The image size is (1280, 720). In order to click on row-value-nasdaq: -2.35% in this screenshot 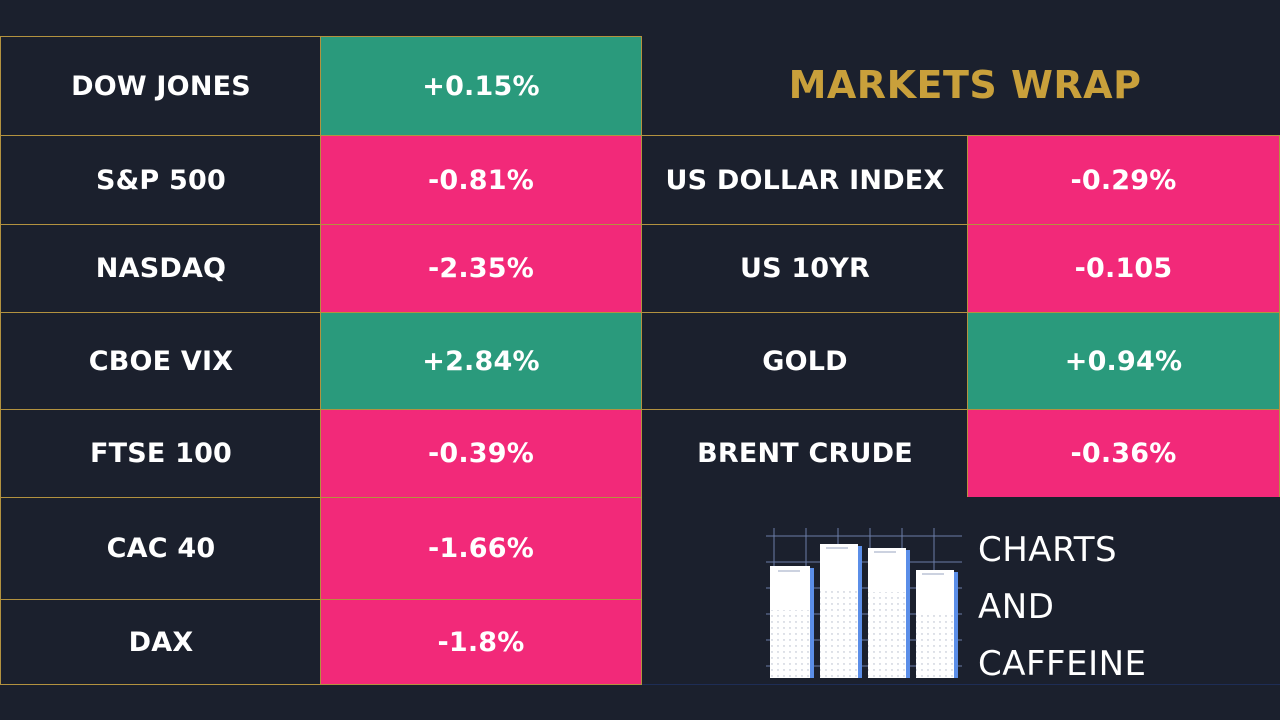, I will do `click(481, 268)`.